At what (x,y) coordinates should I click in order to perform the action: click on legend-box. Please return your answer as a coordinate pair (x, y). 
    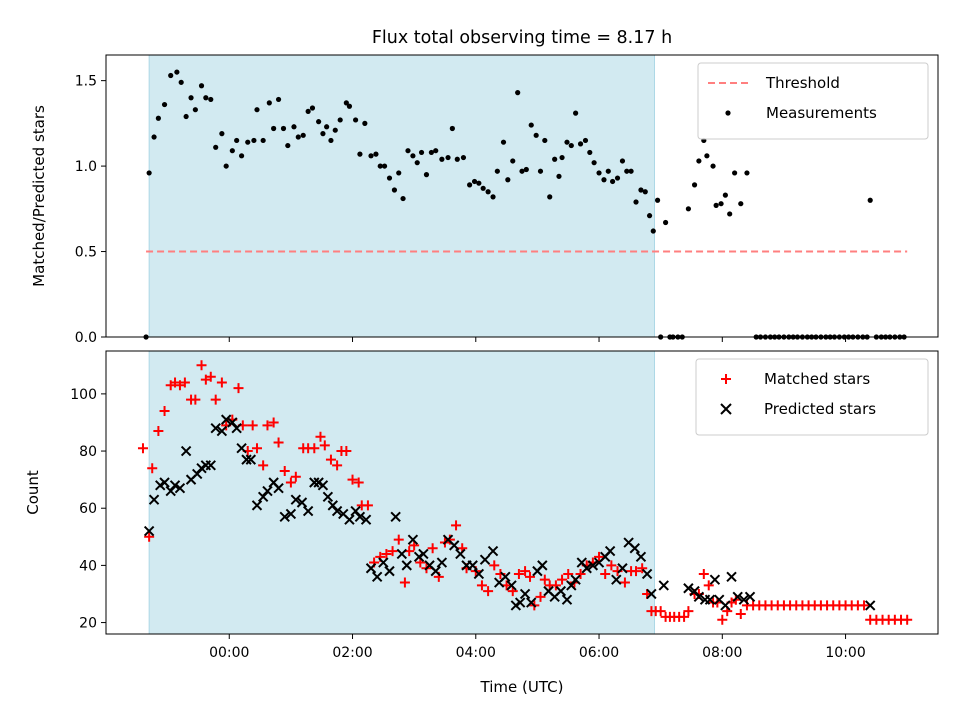
    Looking at the image, I should click on (813, 101).